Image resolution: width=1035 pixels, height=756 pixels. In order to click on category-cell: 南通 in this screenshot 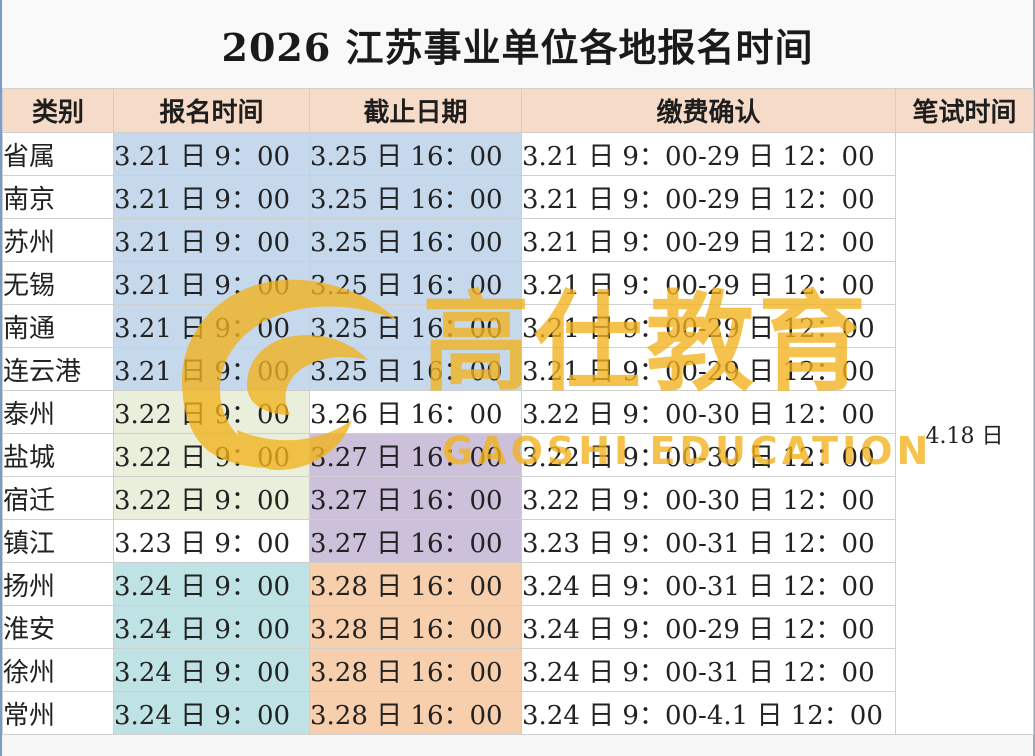, I will do `click(58, 326)`.